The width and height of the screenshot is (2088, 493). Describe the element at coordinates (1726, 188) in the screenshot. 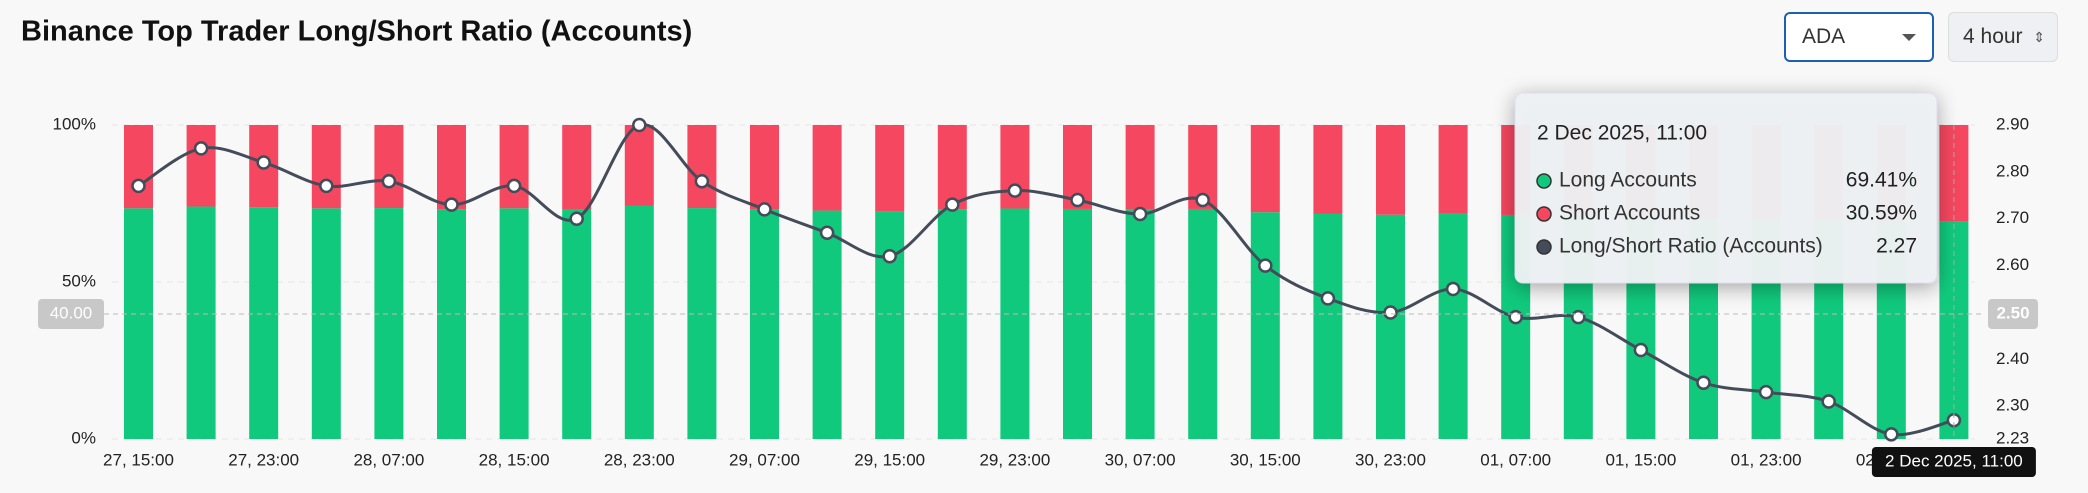

I see `tooltip-box` at that location.